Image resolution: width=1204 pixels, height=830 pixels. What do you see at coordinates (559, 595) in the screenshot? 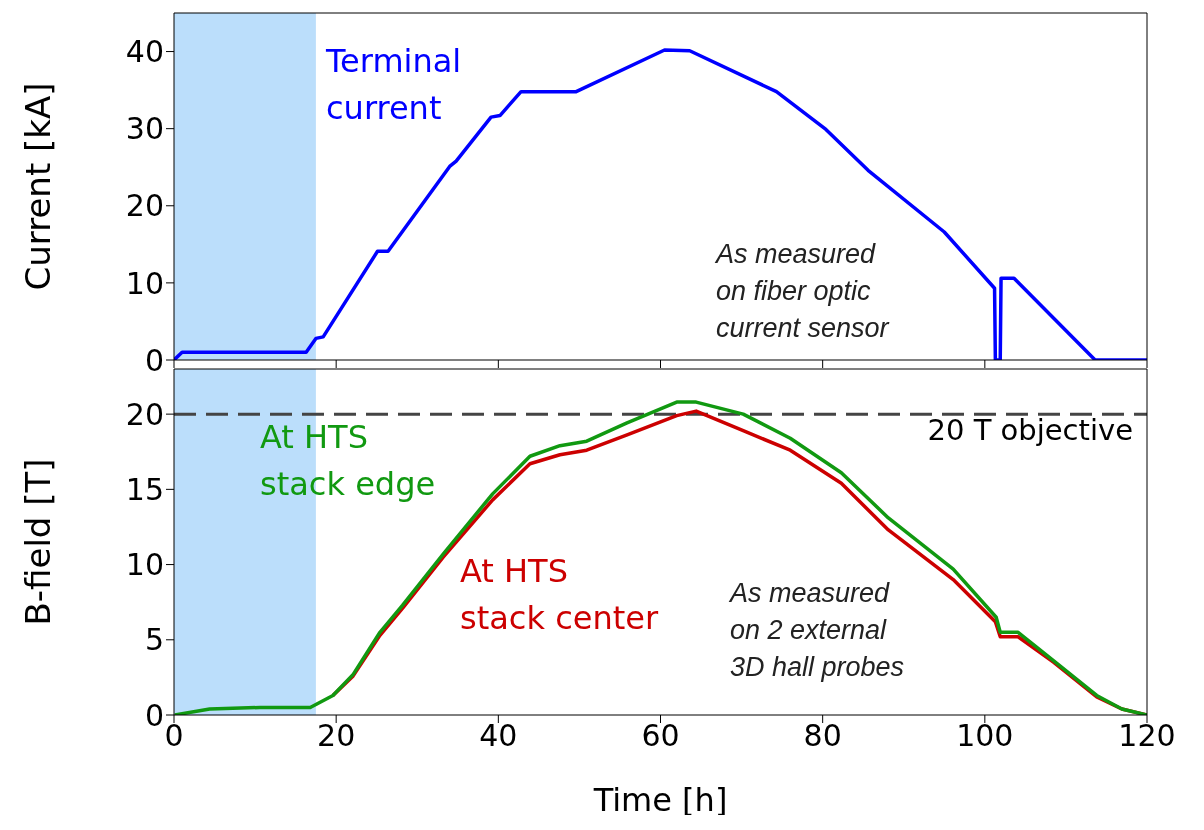
I see `series-label: At HTS stack center` at bounding box center [559, 595].